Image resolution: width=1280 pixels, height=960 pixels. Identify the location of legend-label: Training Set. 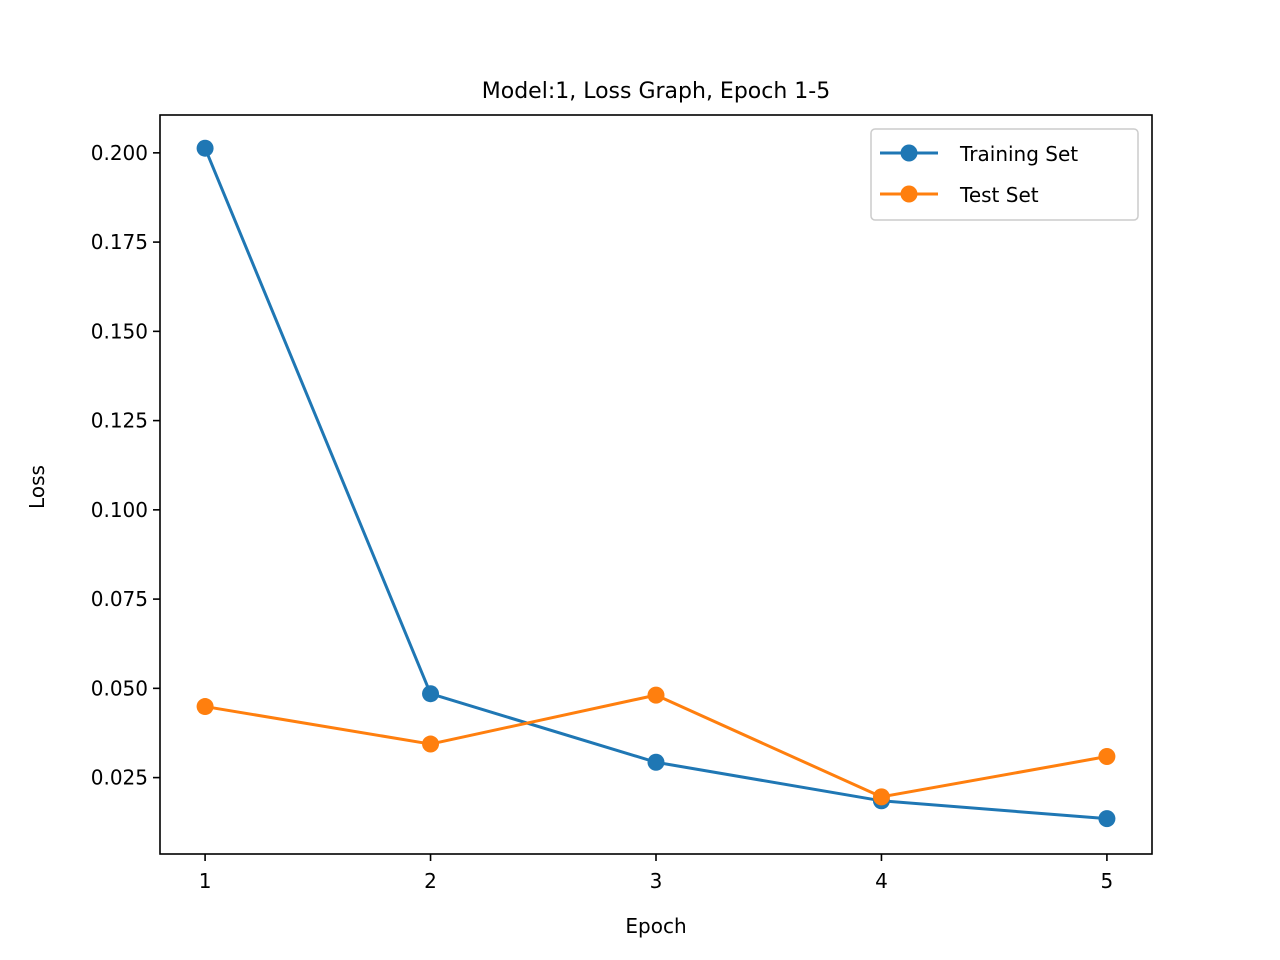
(1018, 154).